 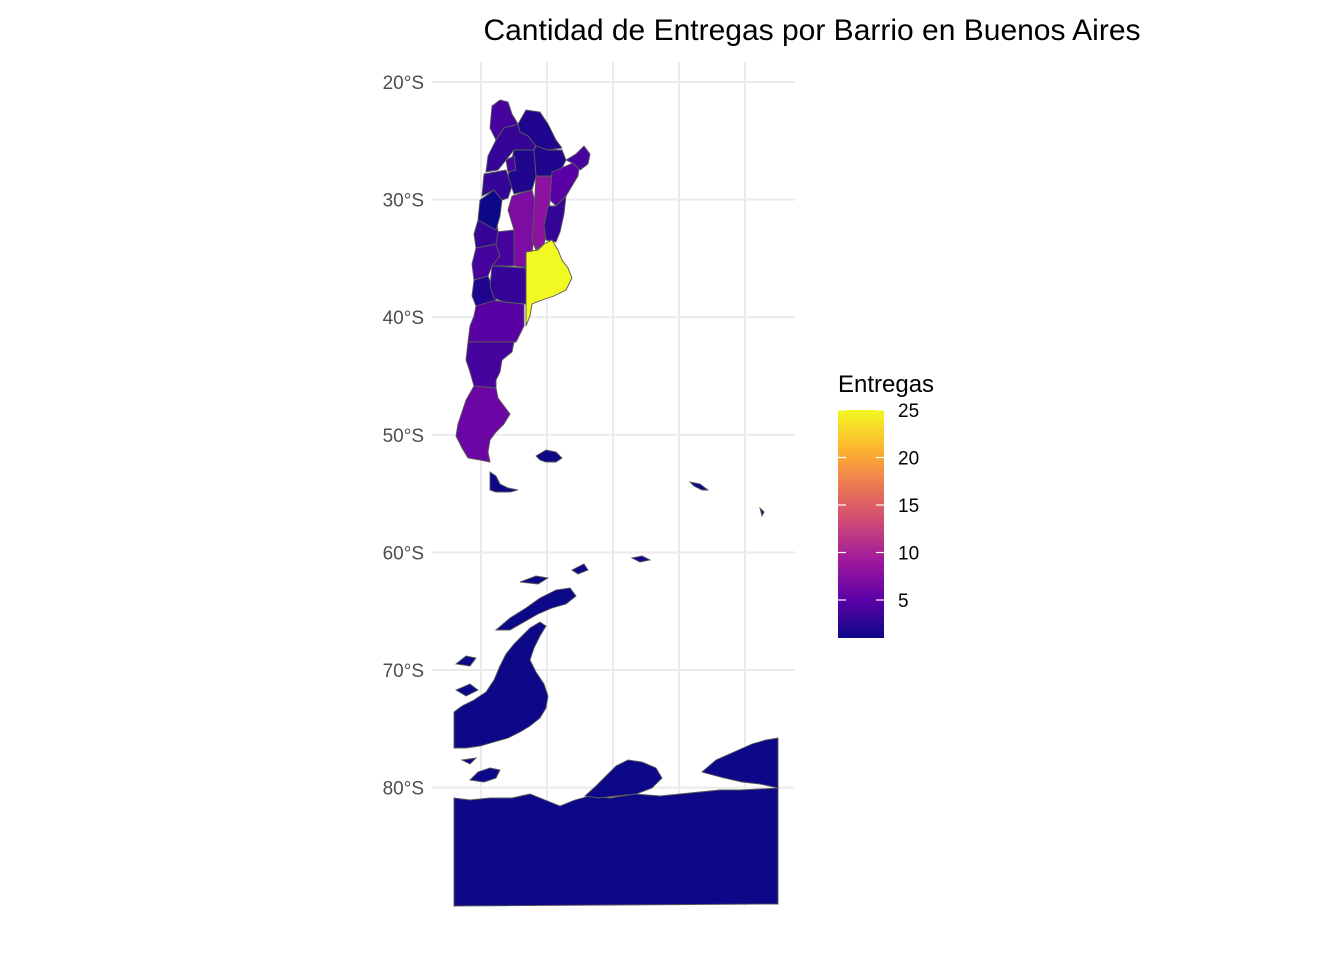 I want to click on region-catamarca, so click(x=497, y=185).